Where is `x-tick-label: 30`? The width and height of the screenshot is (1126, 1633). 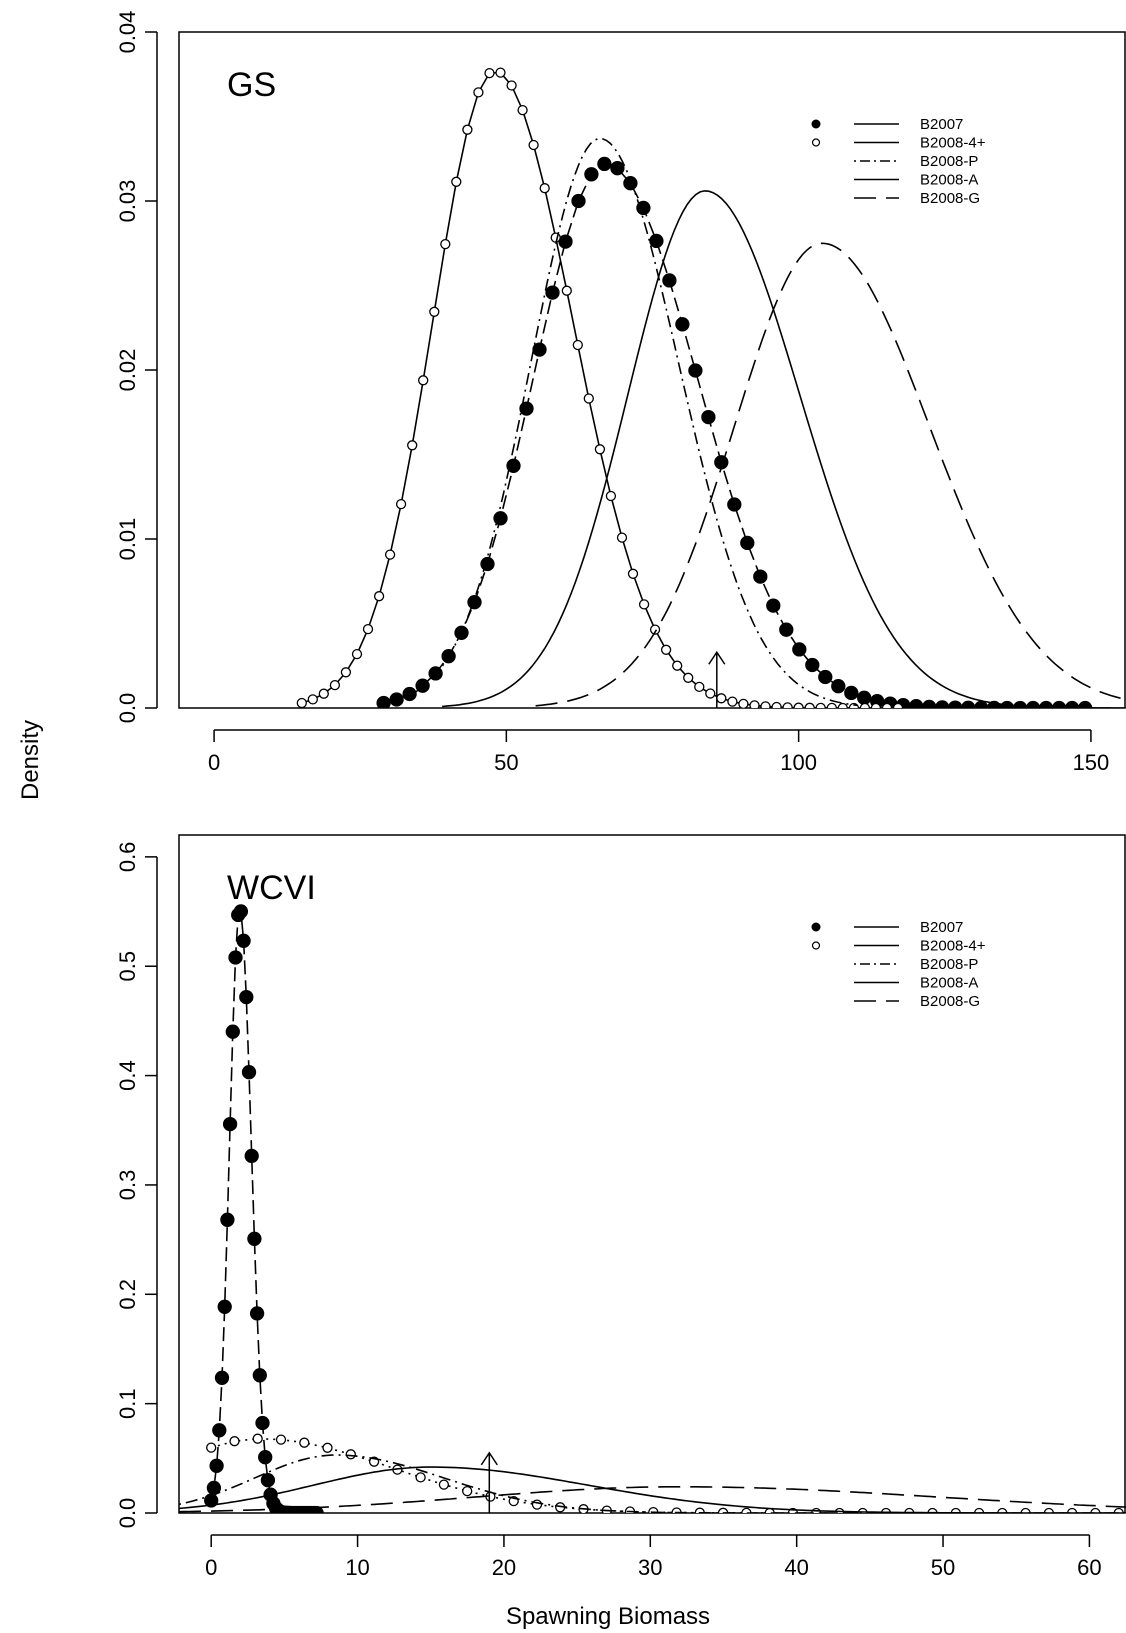
x-tick-label: 30 is located at coordinates (650, 1567).